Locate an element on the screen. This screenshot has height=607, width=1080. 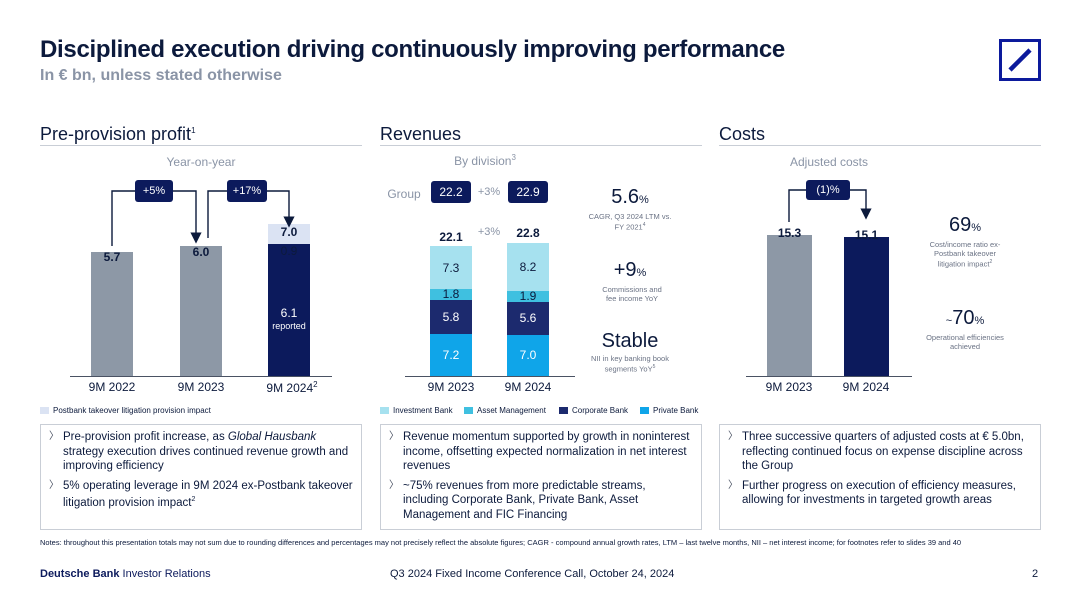
rev-seg-label-1-0: 5.8 is located at coordinates (451, 316).